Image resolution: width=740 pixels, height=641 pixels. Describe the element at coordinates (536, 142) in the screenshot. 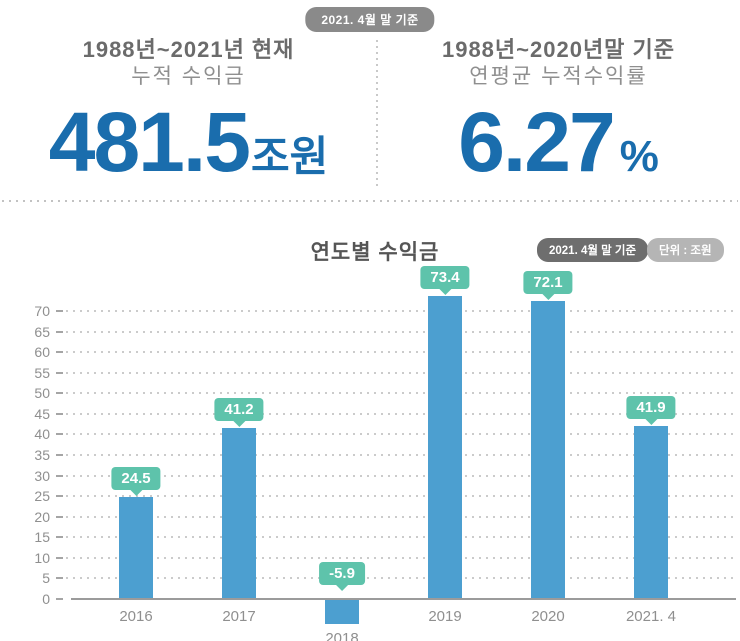

I see `stat-number: 6.27` at that location.